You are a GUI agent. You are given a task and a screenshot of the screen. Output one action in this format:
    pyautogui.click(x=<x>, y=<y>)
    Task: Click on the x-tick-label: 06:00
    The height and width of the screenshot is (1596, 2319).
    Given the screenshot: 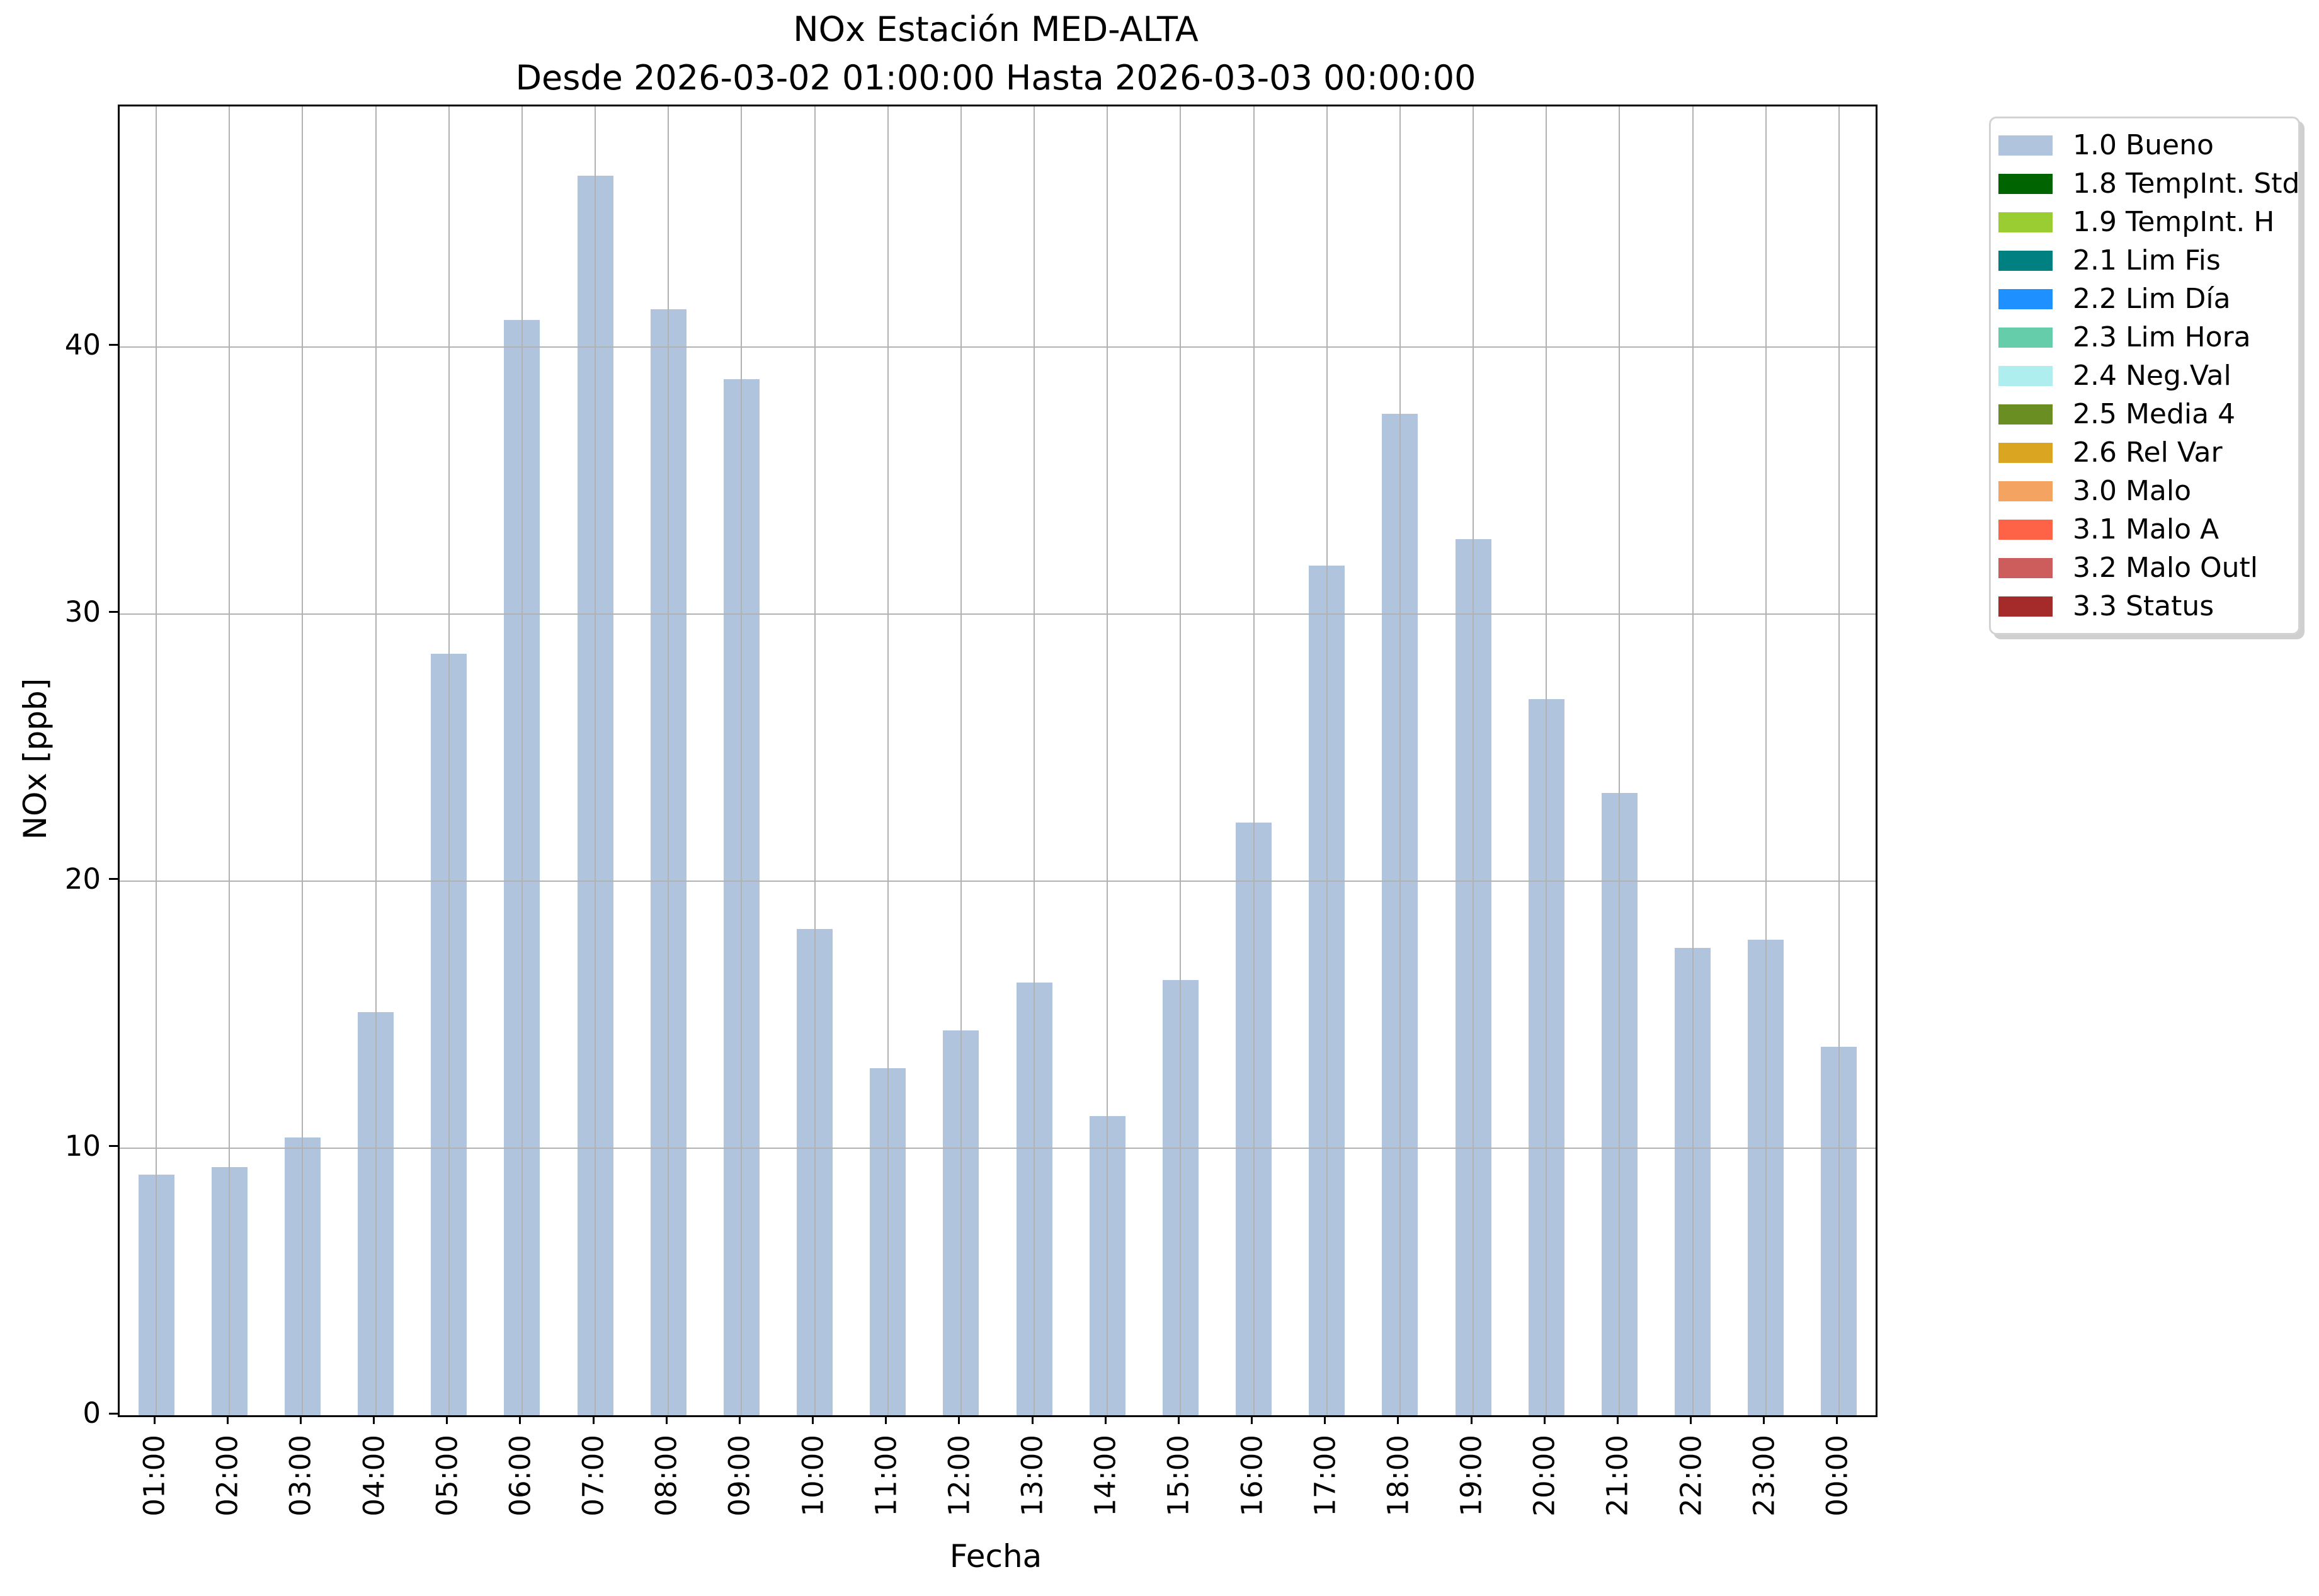 What is the action you would take?
    pyautogui.click(x=520, y=1476)
    